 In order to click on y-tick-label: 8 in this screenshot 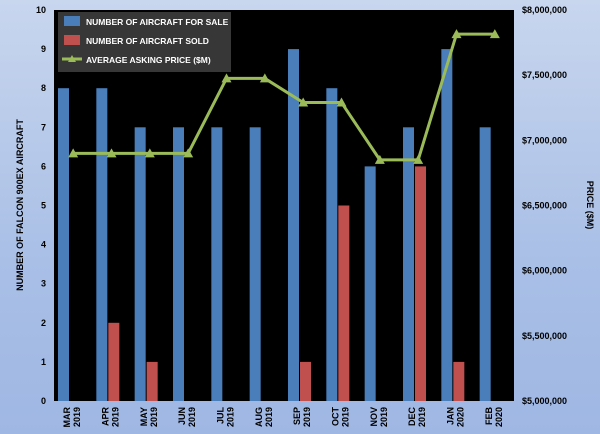, I will do `click(43, 88)`.